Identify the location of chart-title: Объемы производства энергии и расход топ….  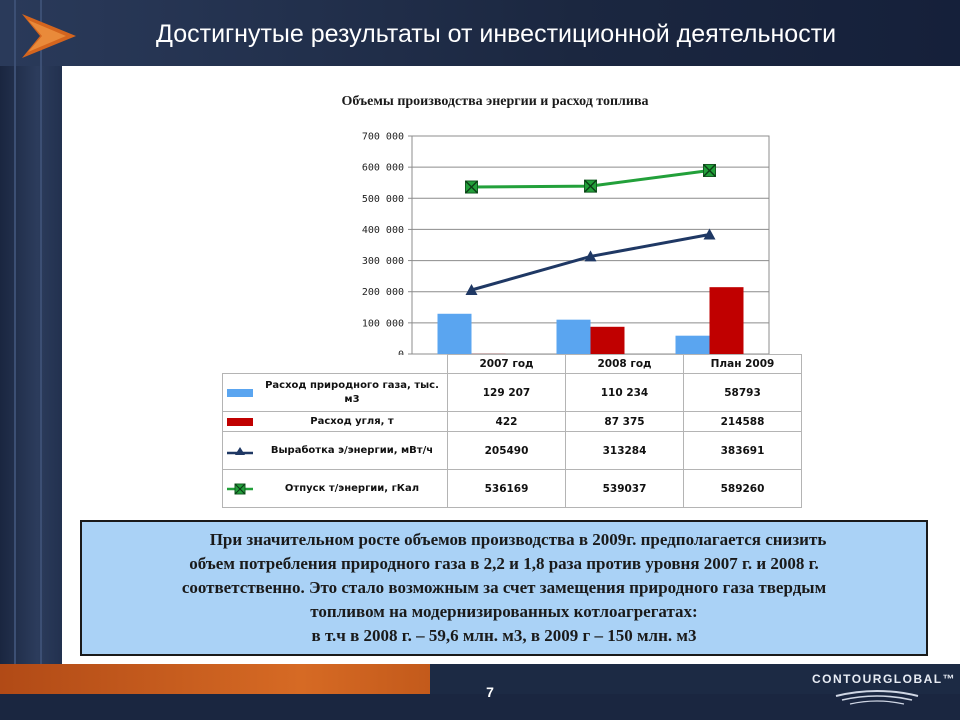
(495, 101).